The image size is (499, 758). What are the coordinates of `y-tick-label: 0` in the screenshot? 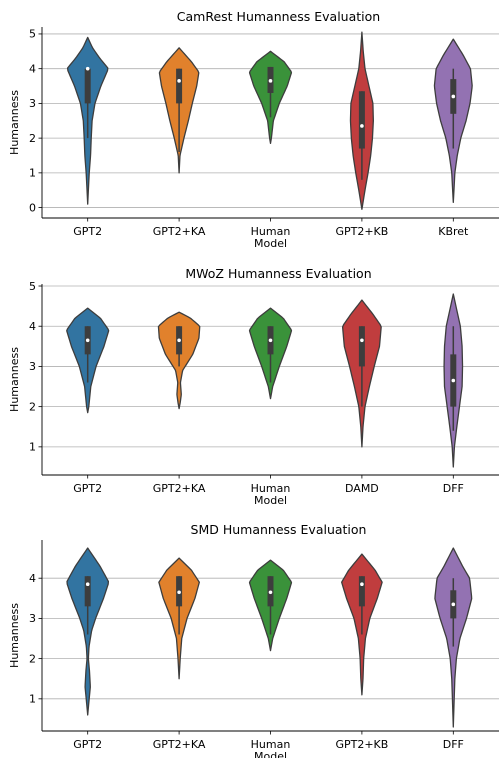 It's located at (32, 207).